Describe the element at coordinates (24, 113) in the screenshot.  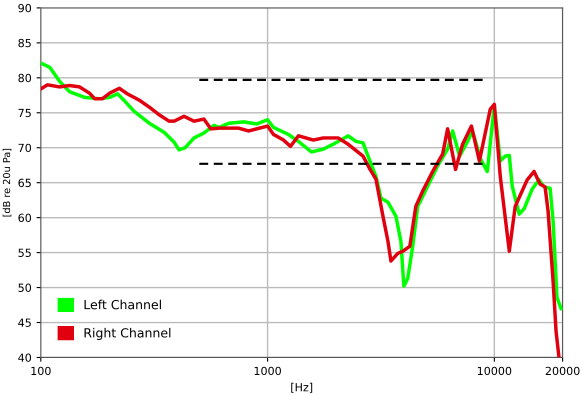
I see `y-tick-label: 75` at that location.